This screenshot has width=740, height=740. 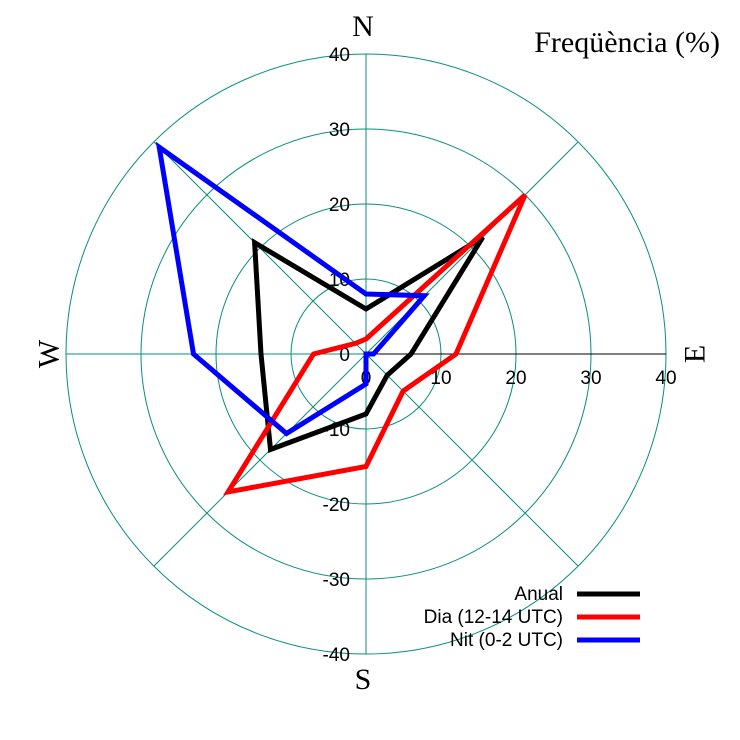 I want to click on x-tick-label: 10, so click(x=440, y=378).